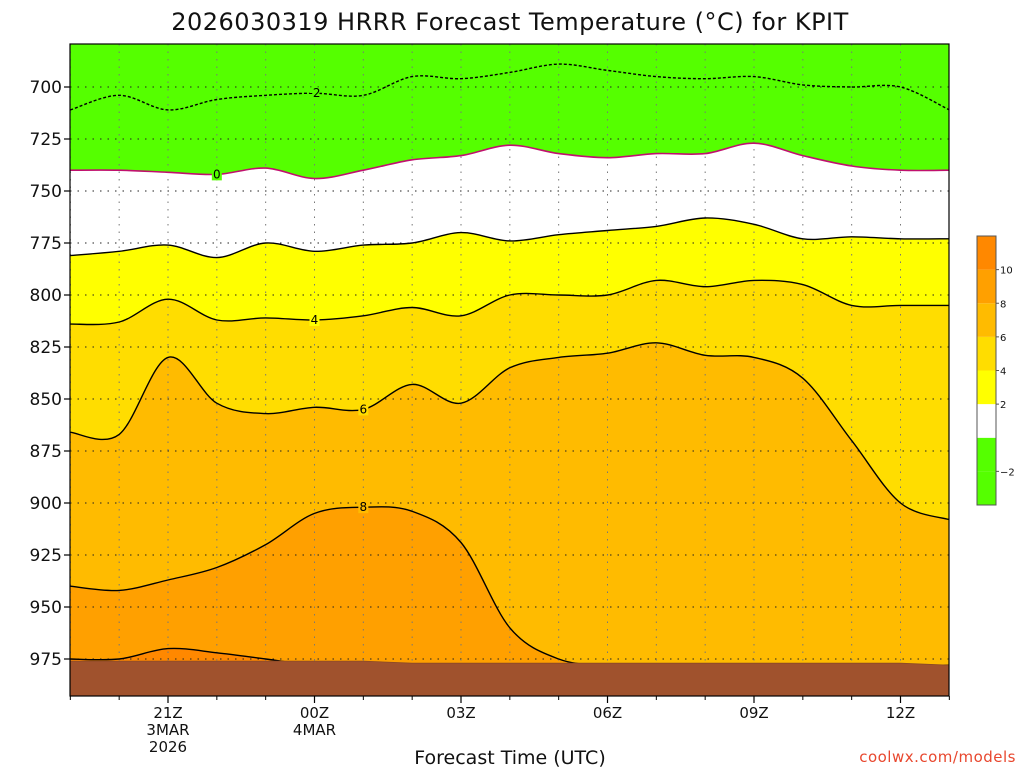 This screenshot has width=1024, height=768. Describe the element at coordinates (46, 608) in the screenshot. I see `y-tick-label-950: 950` at that location.